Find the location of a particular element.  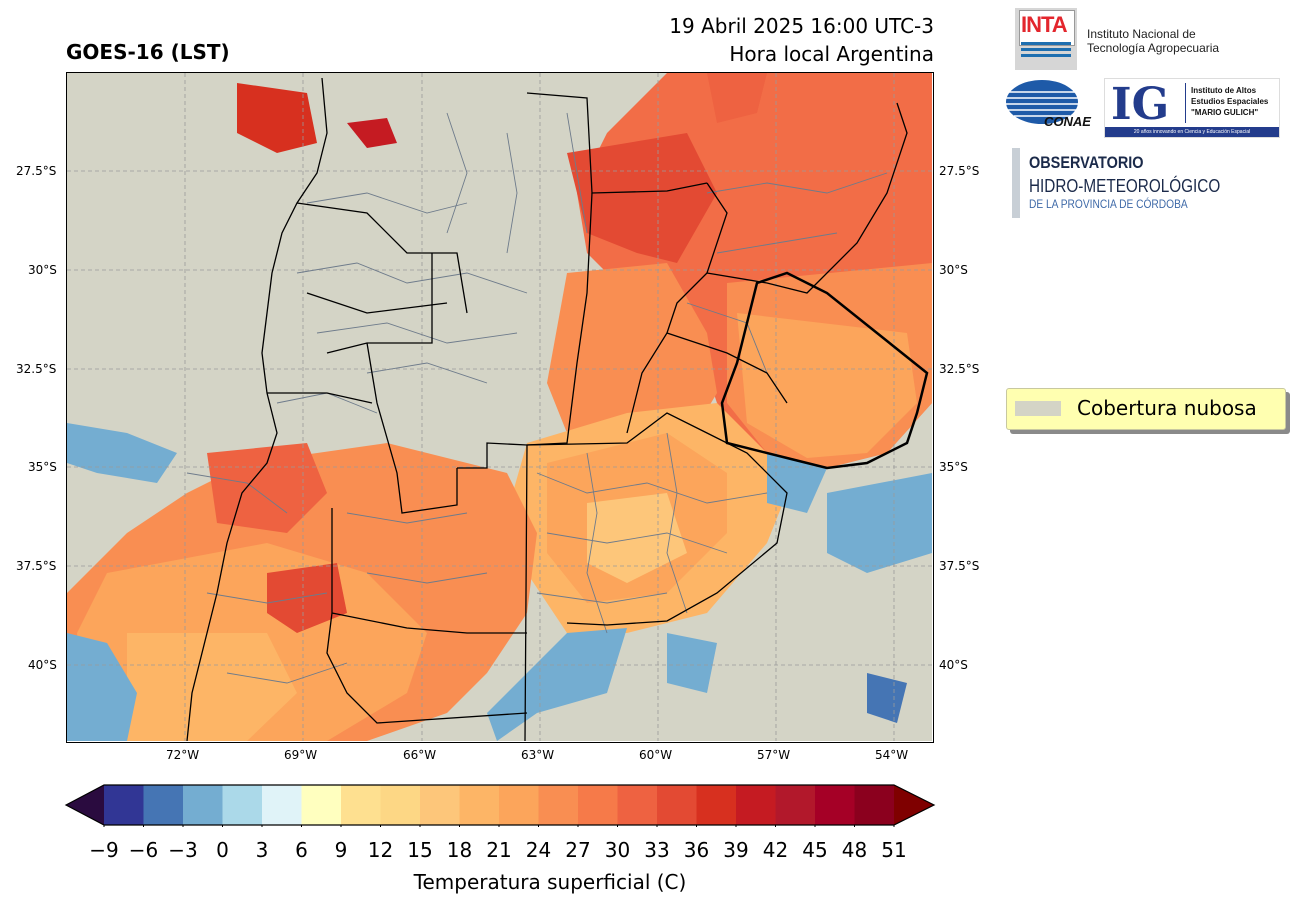

lat-label-right: 32.5°S is located at coordinates (959, 369).